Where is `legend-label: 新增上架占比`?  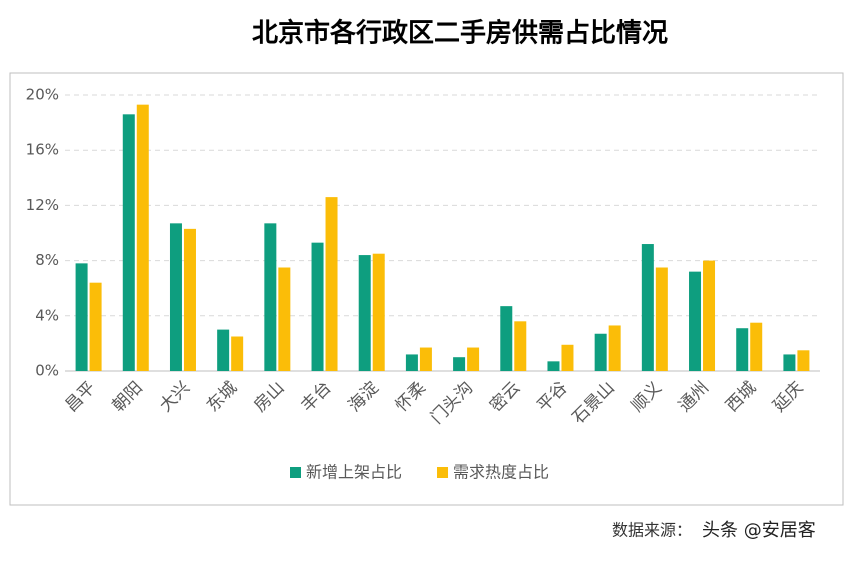 legend-label: 新增上架占比 is located at coordinates (354, 472).